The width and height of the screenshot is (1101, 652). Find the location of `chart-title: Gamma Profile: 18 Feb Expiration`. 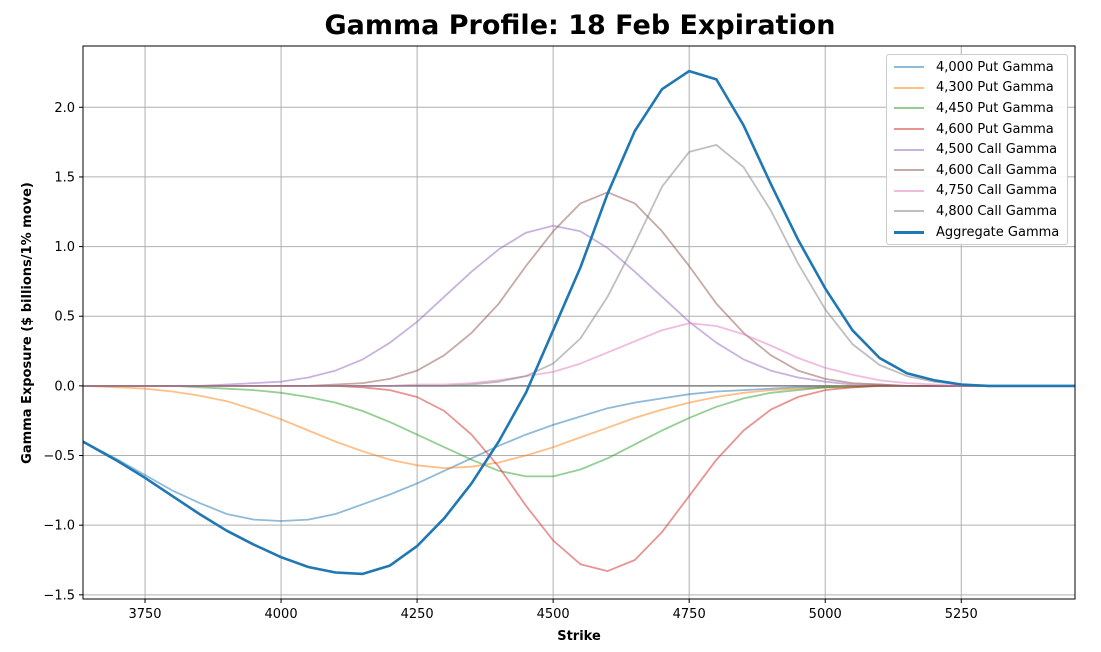

chart-title: Gamma Profile: 18 Feb Expiration is located at coordinates (580, 25).